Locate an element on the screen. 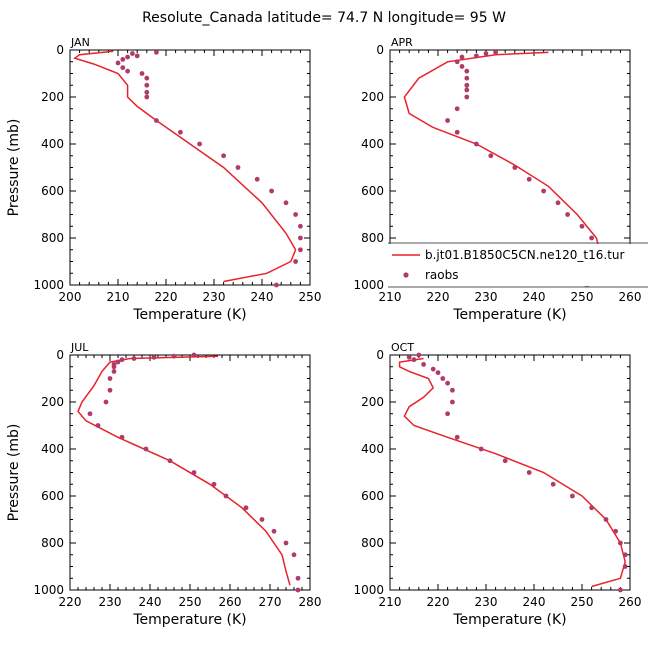 Image resolution: width=648 pixels, height=648 pixels. plot-frame is located at coordinates (510, 472).